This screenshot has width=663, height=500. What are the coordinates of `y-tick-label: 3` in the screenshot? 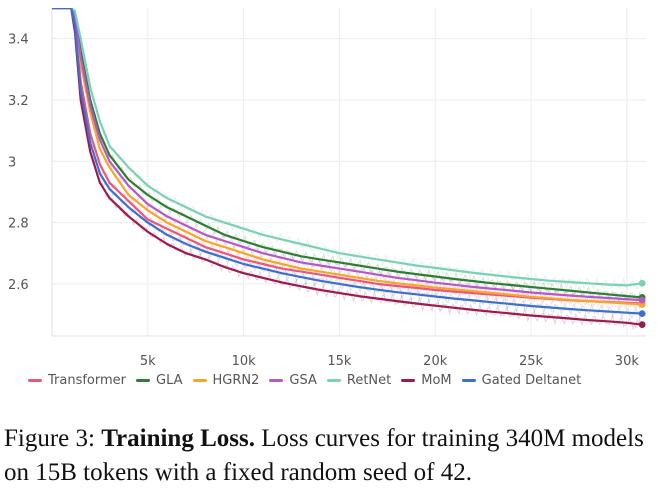 It's located at (12, 162).